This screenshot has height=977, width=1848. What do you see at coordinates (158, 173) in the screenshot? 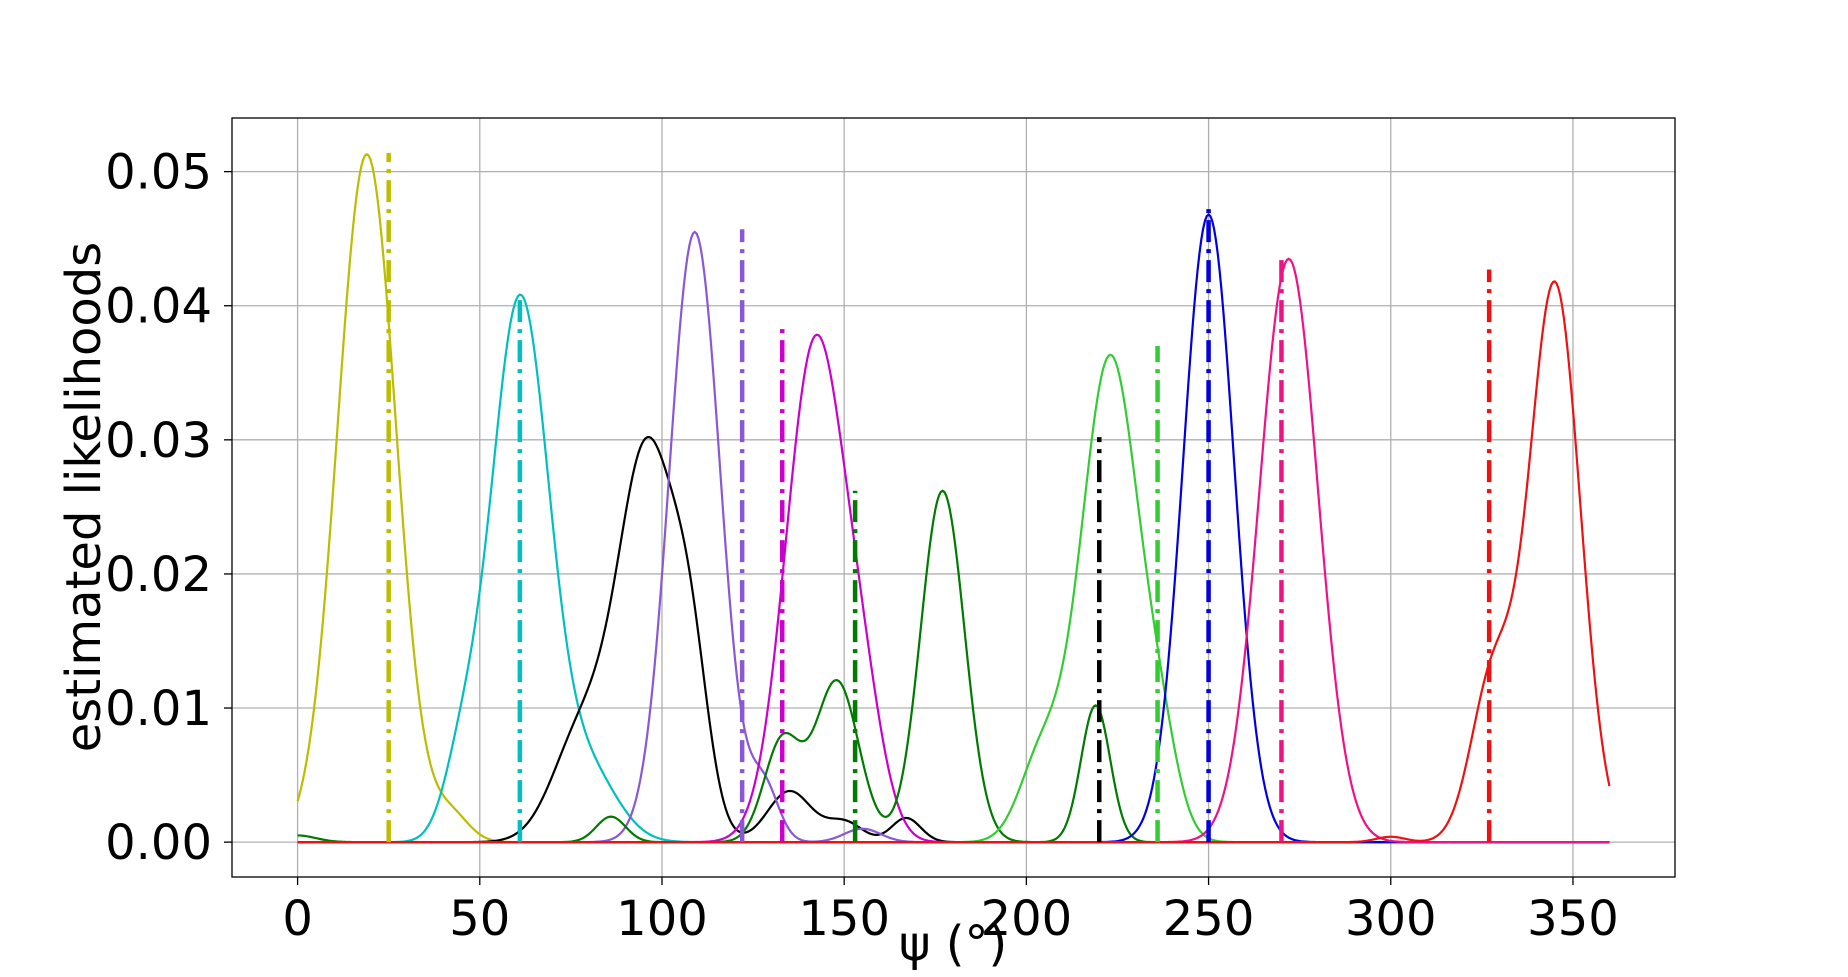
I see `y-tick-label: 0.05` at bounding box center [158, 173].